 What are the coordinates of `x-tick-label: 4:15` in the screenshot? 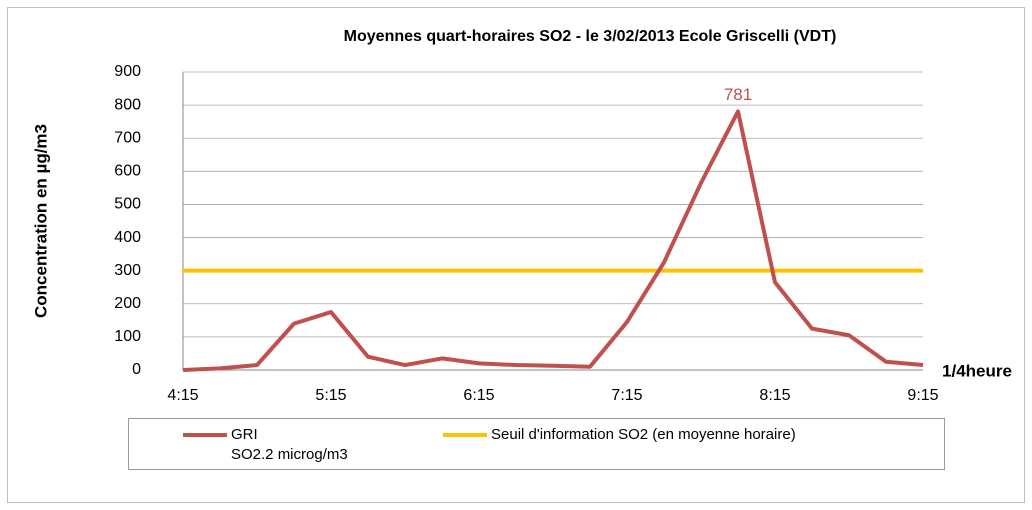 It's located at (182, 395).